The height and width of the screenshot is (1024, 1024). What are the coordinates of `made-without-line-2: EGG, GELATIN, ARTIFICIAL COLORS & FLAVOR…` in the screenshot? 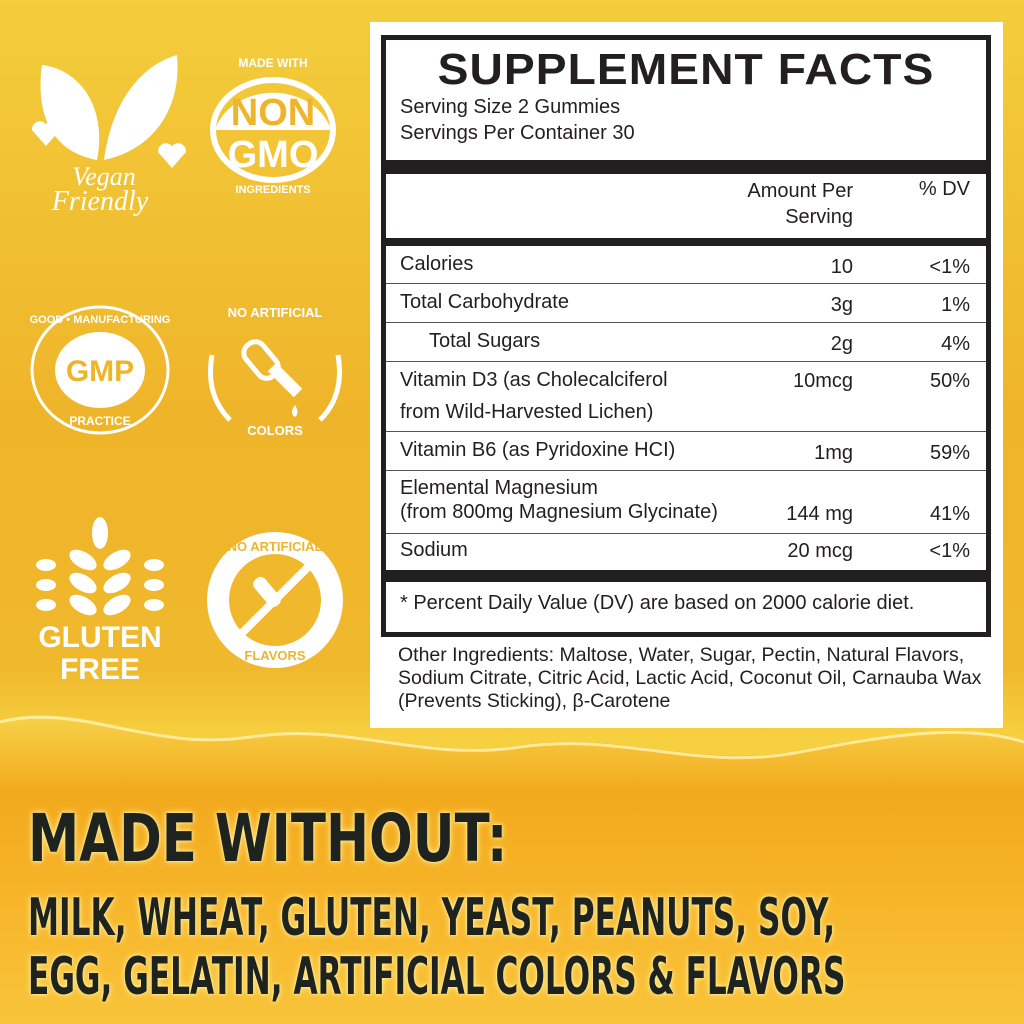 It's located at (437, 977).